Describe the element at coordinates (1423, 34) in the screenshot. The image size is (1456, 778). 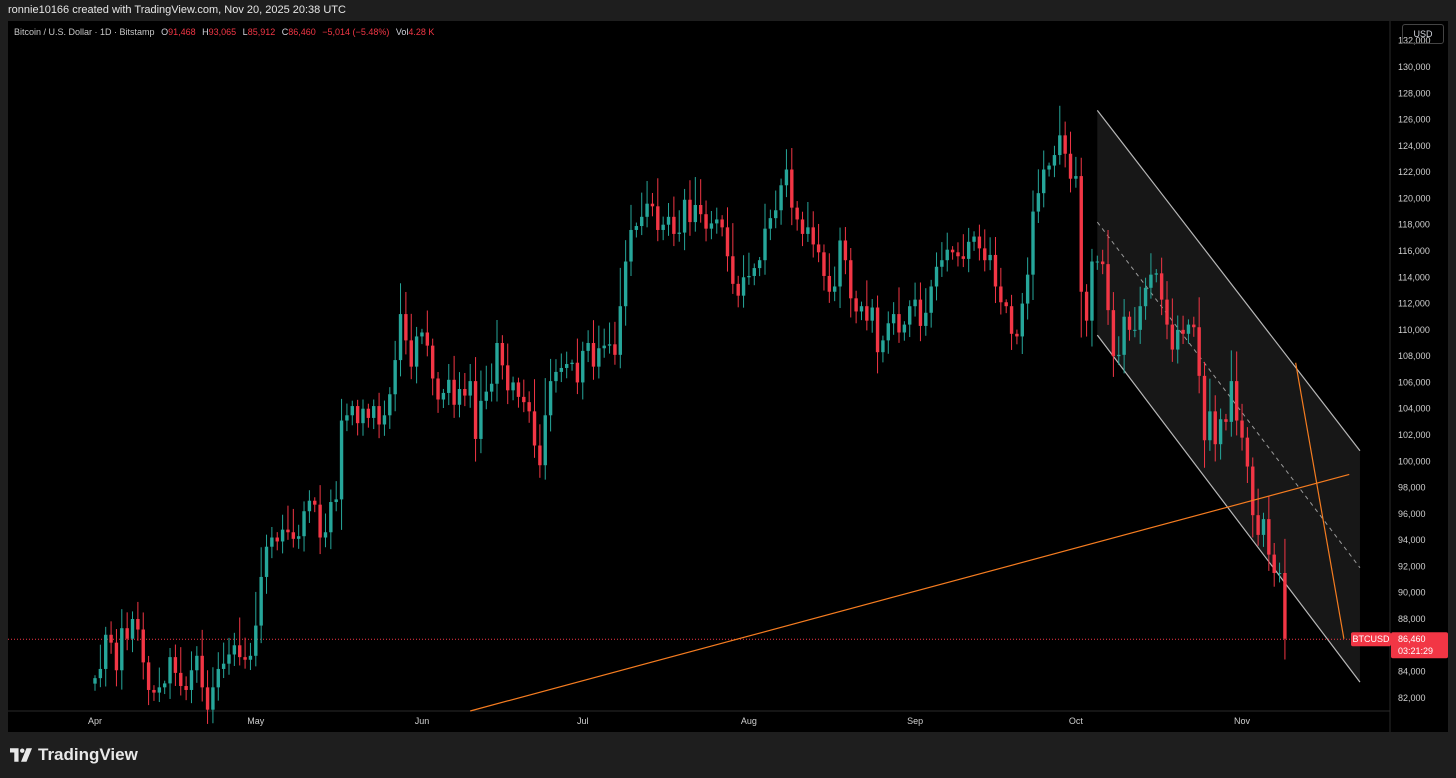
I see `currency-button: USD` at that location.